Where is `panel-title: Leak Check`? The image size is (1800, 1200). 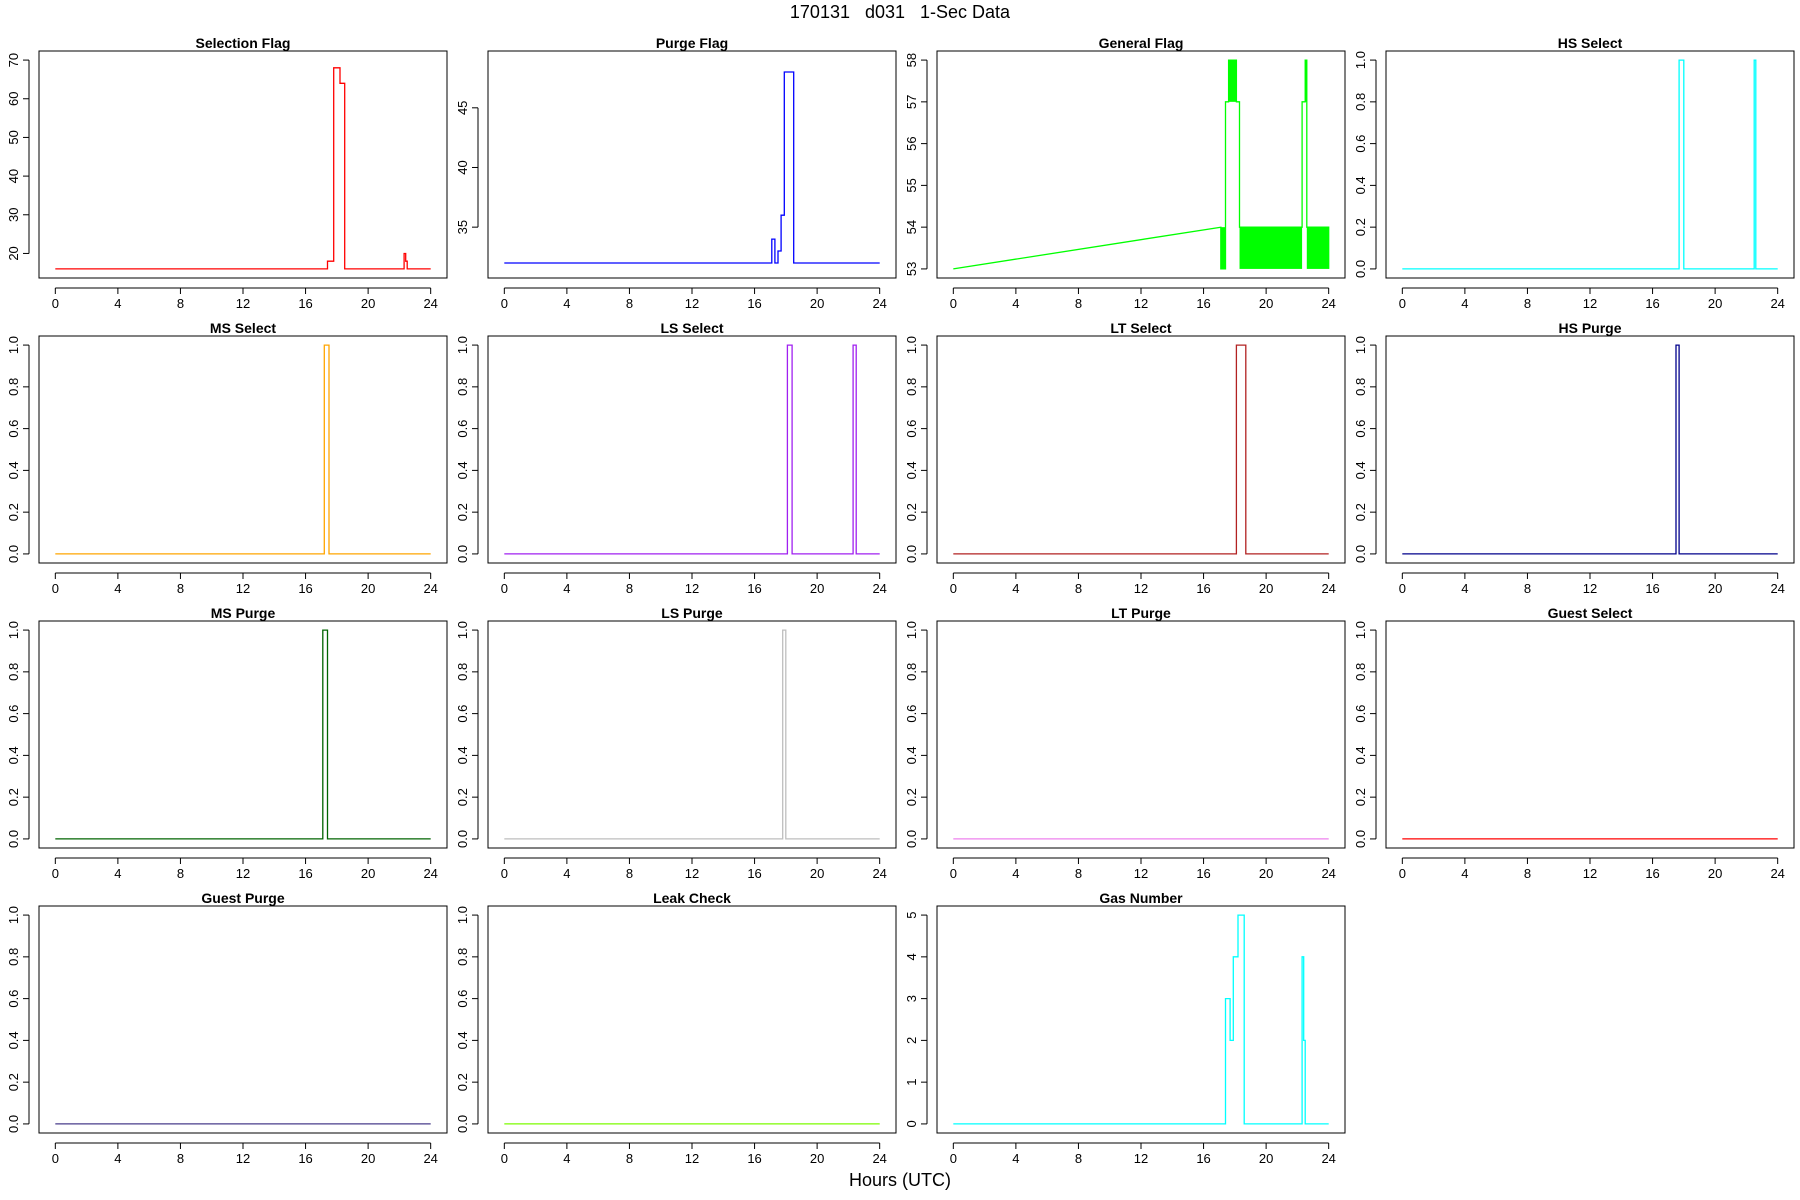 panel-title: Leak Check is located at coordinates (692, 898).